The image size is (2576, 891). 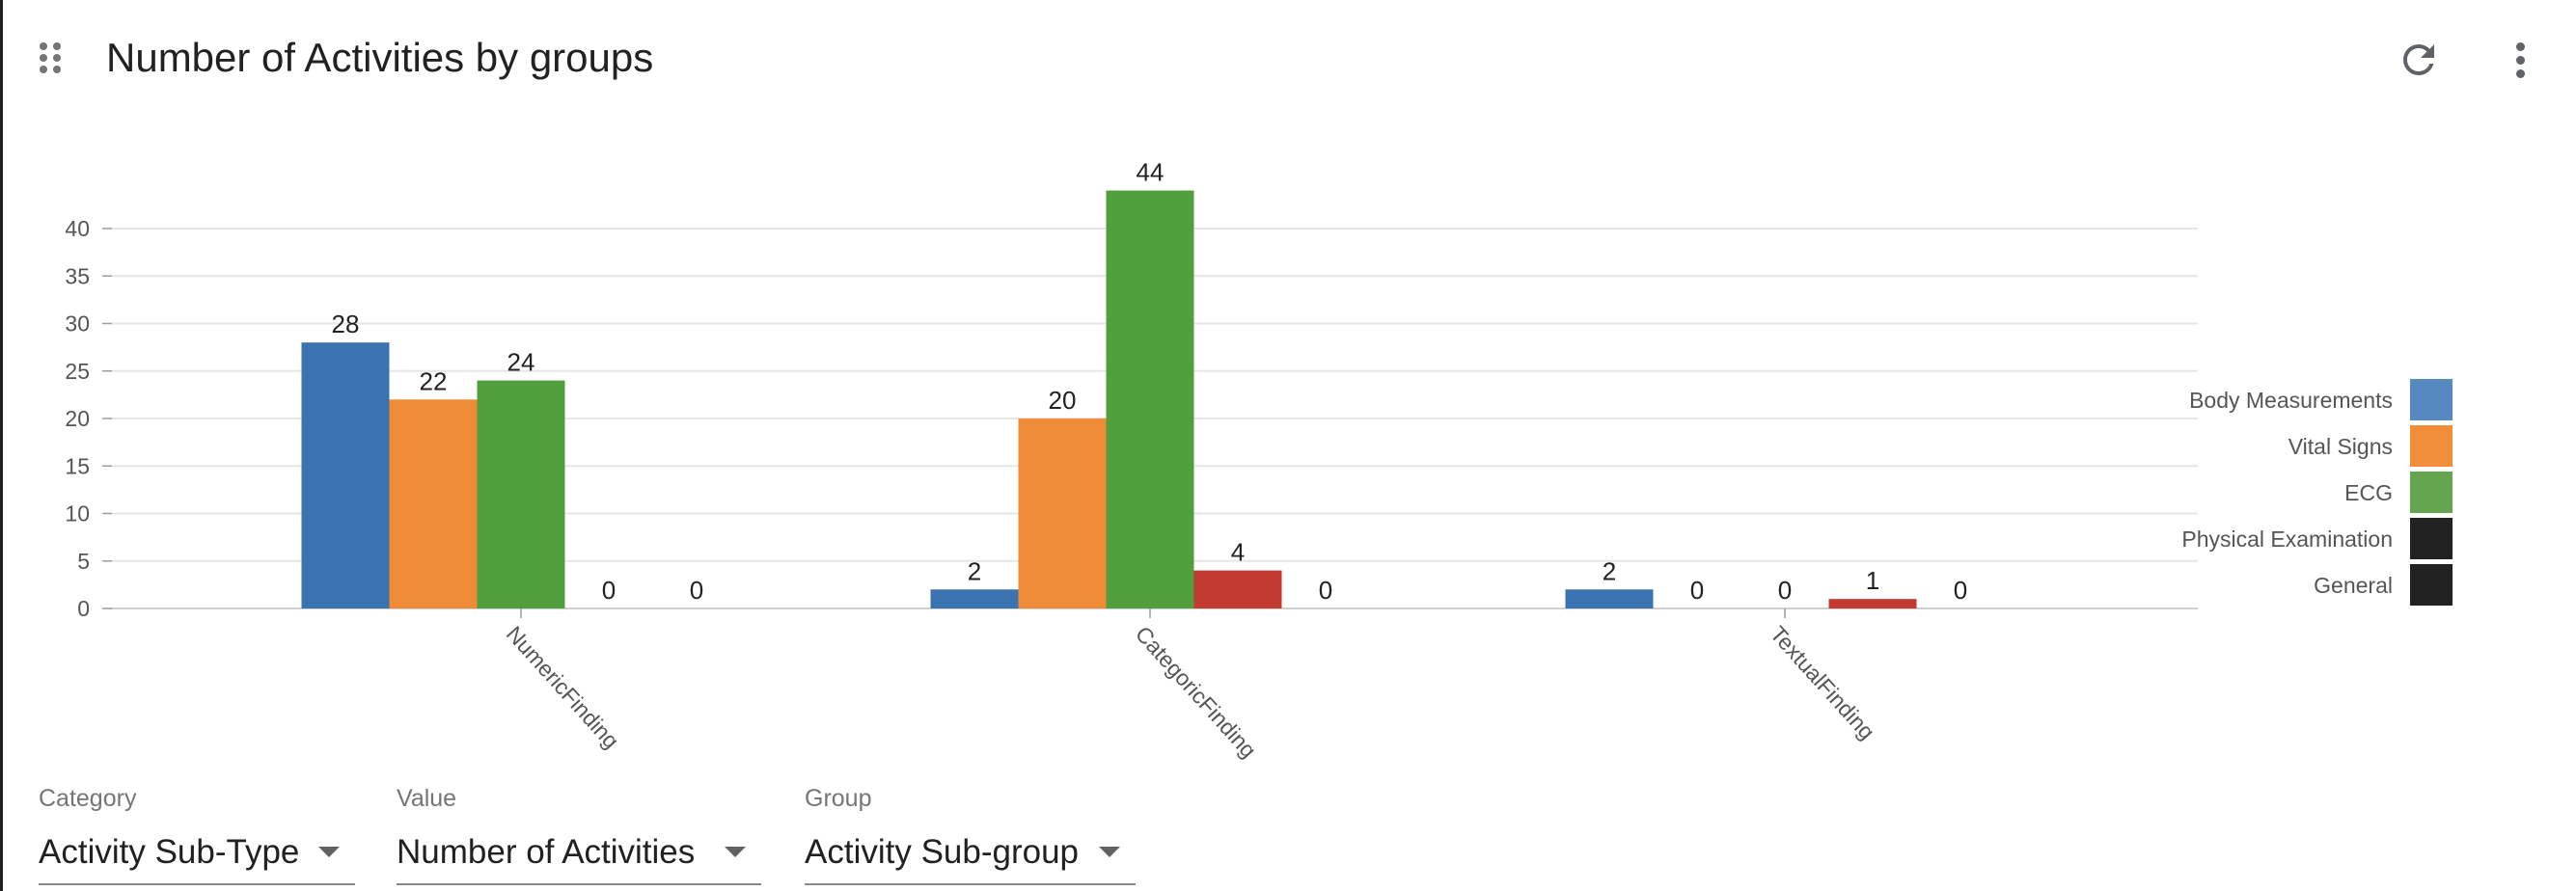 What do you see at coordinates (346, 324) in the screenshot?
I see `data-label: 28` at bounding box center [346, 324].